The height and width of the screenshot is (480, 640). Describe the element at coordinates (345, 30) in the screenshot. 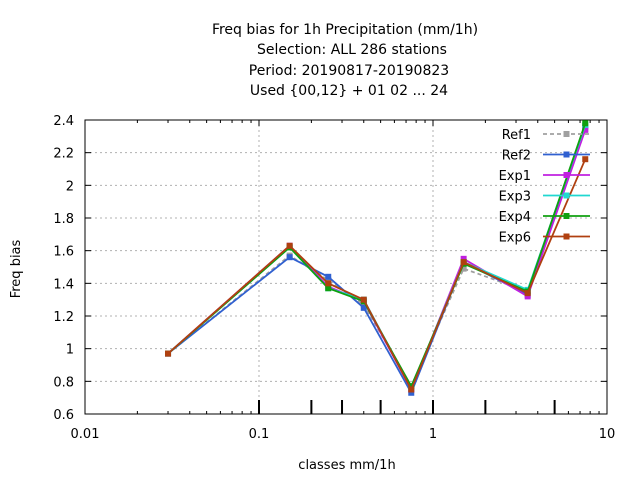

I see `chart-title: Freq bias for 1h Precipitation (mm/1h)` at that location.